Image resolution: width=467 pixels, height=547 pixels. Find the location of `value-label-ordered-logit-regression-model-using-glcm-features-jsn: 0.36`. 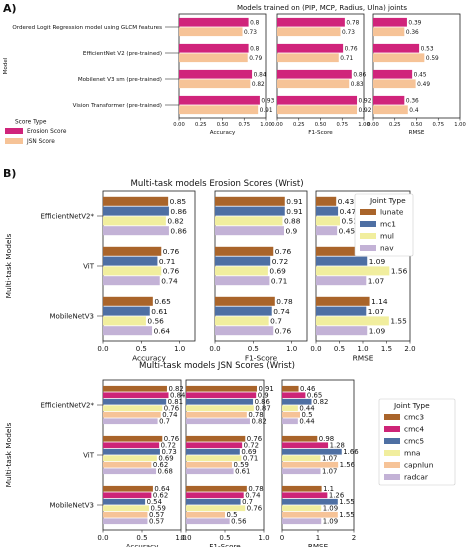

value-label-ordered-logit-regression-model-using-glcm-features-jsn: 0.36 is located at coordinates (412, 33).